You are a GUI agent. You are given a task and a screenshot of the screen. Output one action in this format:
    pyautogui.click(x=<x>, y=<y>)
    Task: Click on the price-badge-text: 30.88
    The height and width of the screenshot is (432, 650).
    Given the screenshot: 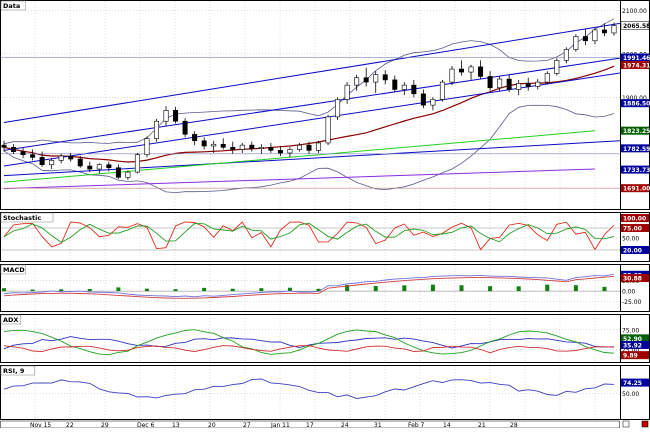 What is the action you would take?
    pyautogui.click(x=632, y=279)
    